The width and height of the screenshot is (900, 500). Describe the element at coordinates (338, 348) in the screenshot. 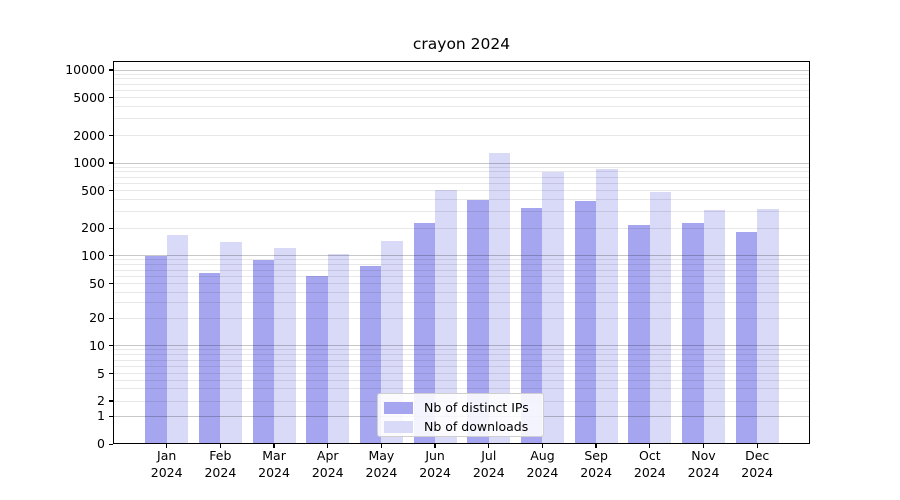

I see `bar-nb-of-downloads-apr-2024` at that location.